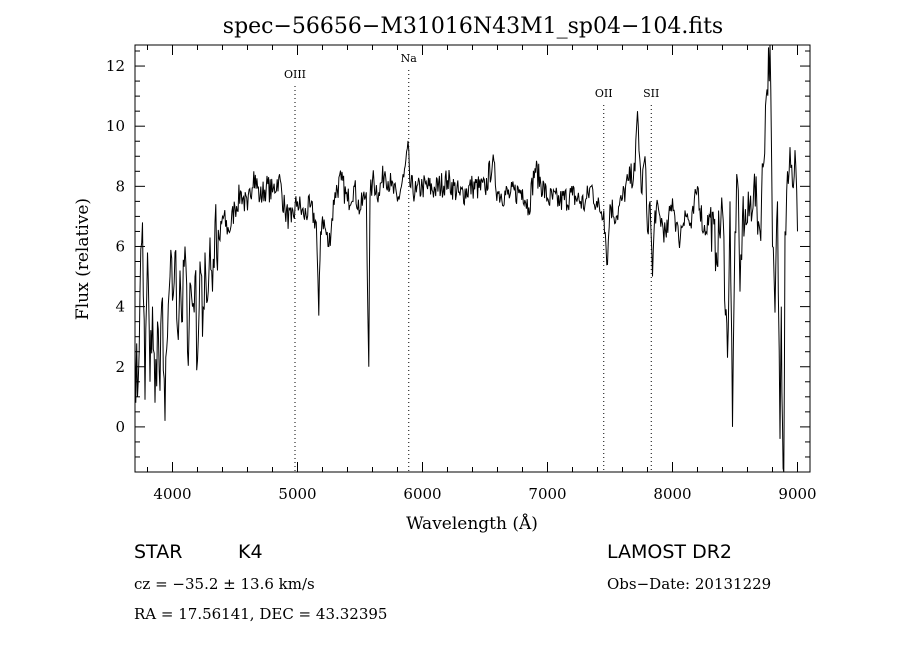  I want to click on x-tick-label: 5000, so click(297, 494).